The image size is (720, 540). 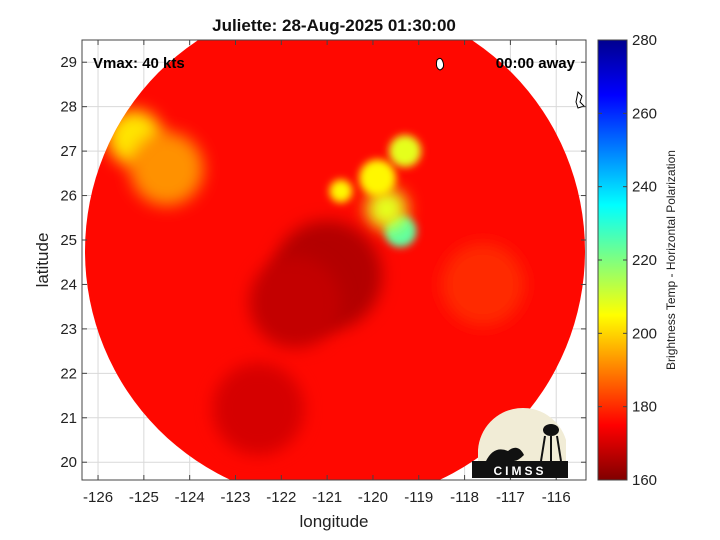 What do you see at coordinates (644, 333) in the screenshot?
I see `colorbar-tick-label: 200` at bounding box center [644, 333].